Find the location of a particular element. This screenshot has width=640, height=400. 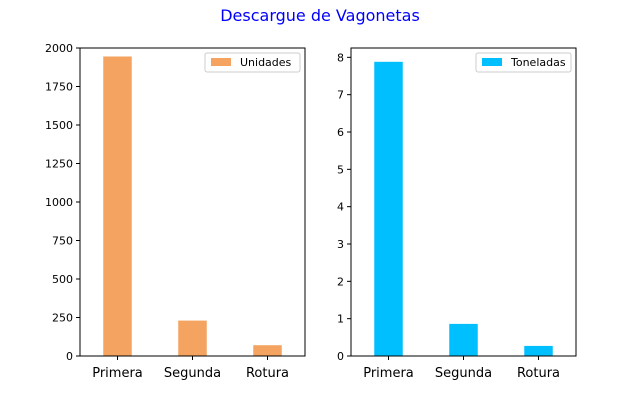

legend: Unidades is located at coordinates (252, 62).